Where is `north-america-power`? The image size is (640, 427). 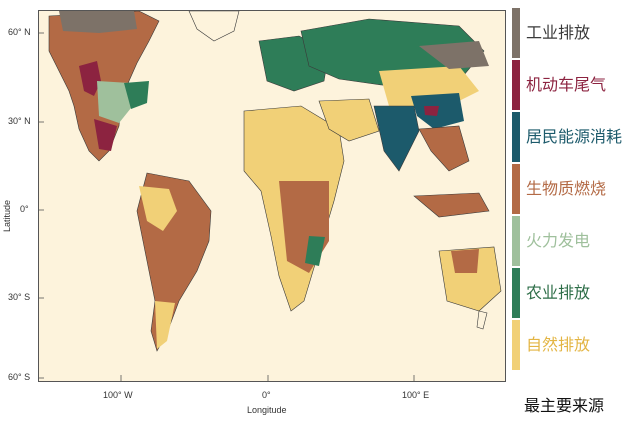
north-america-power is located at coordinates (116, 102).